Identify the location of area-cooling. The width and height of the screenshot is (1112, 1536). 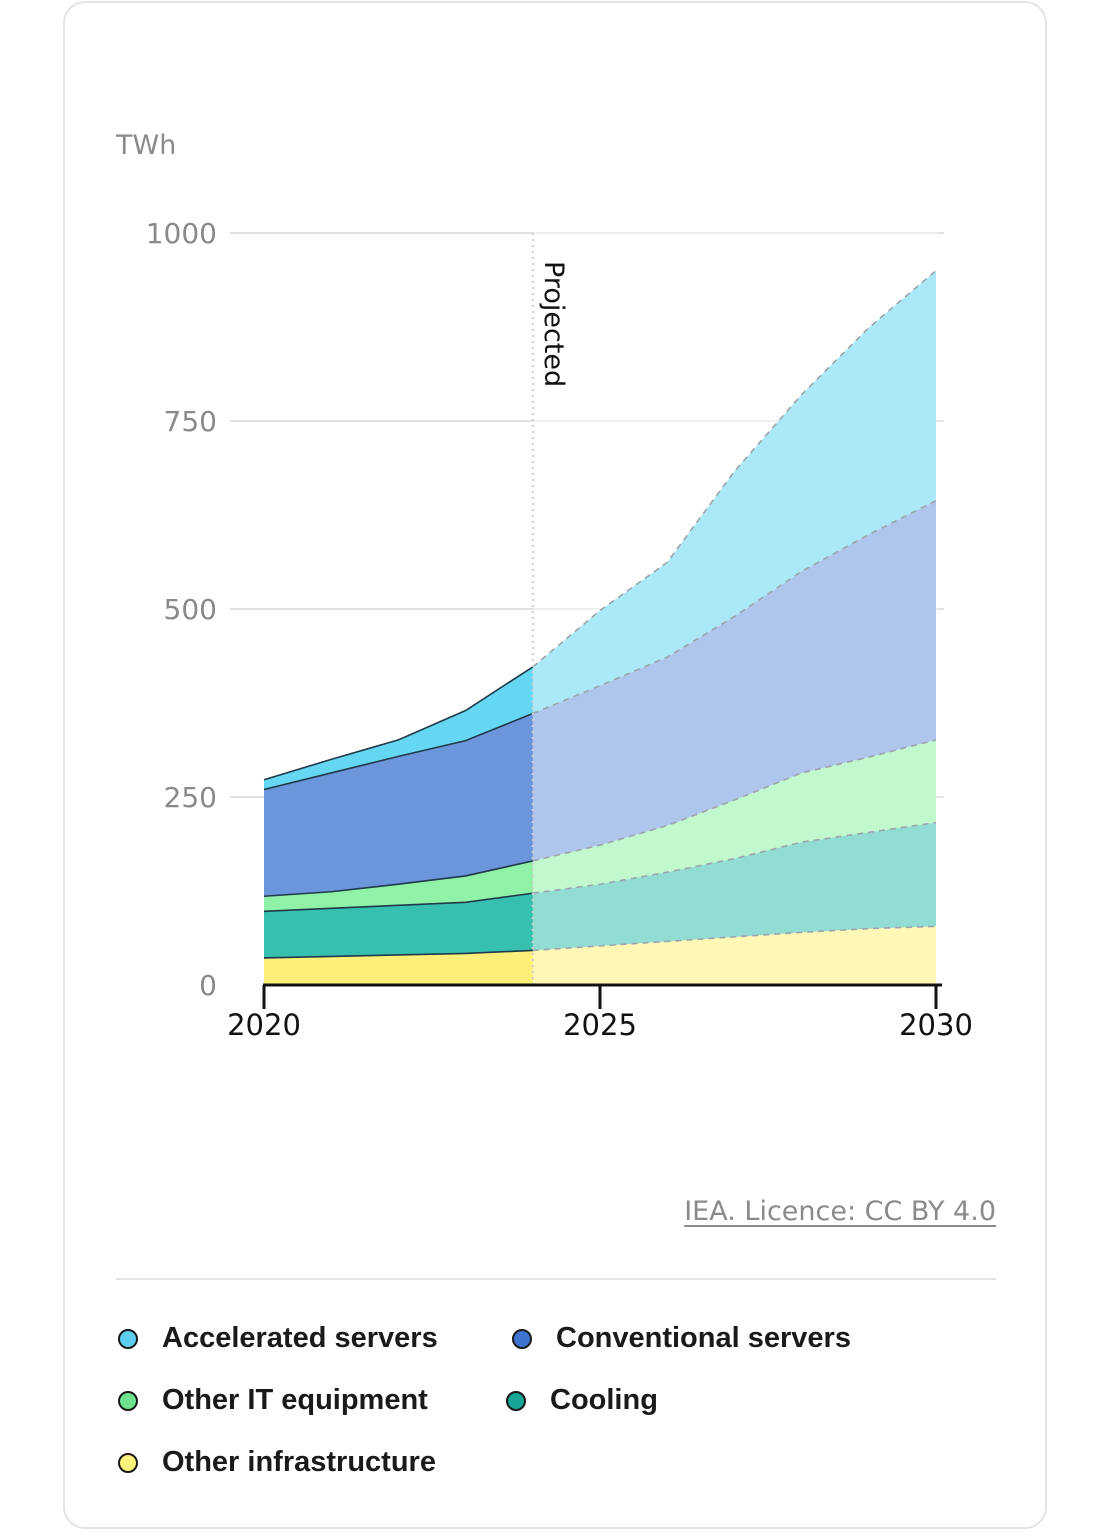
(600, 890).